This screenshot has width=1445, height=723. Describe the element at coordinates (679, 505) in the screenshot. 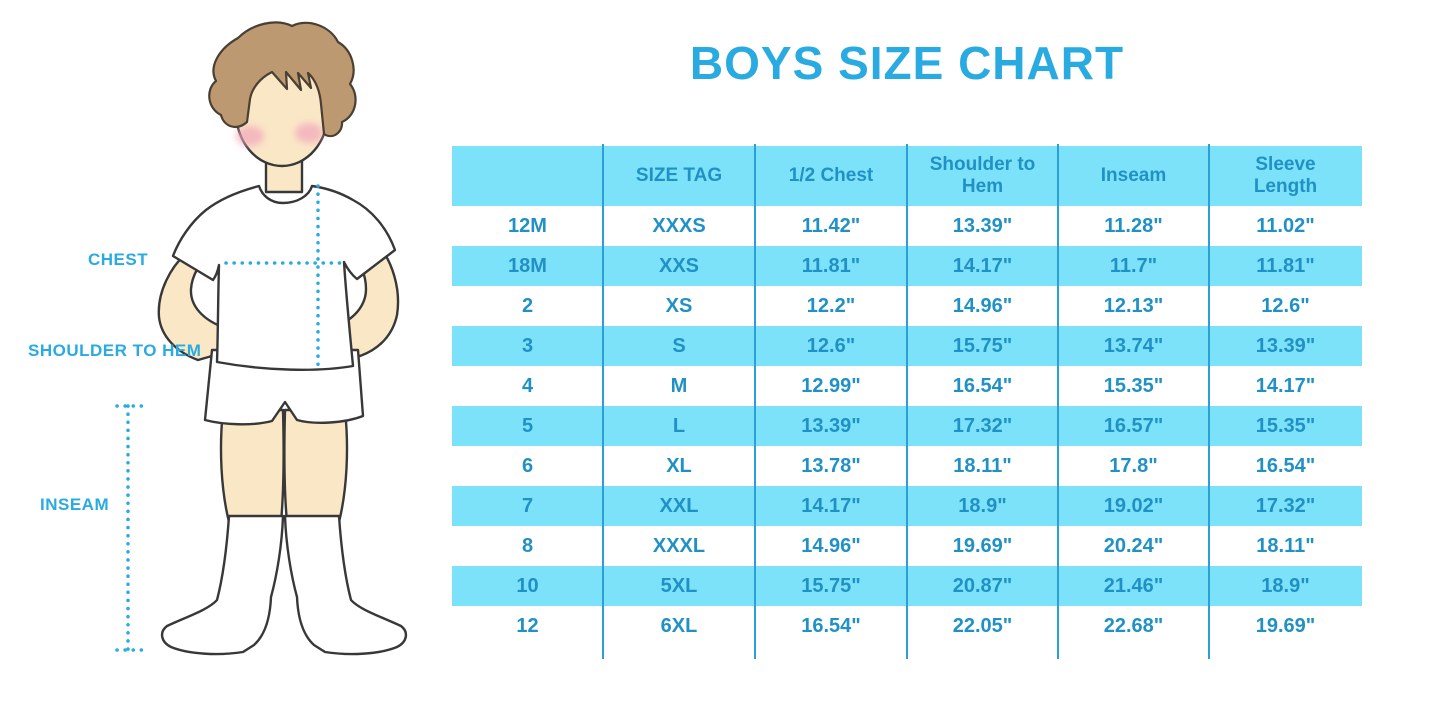

I see `table-cell: XXL` at that location.